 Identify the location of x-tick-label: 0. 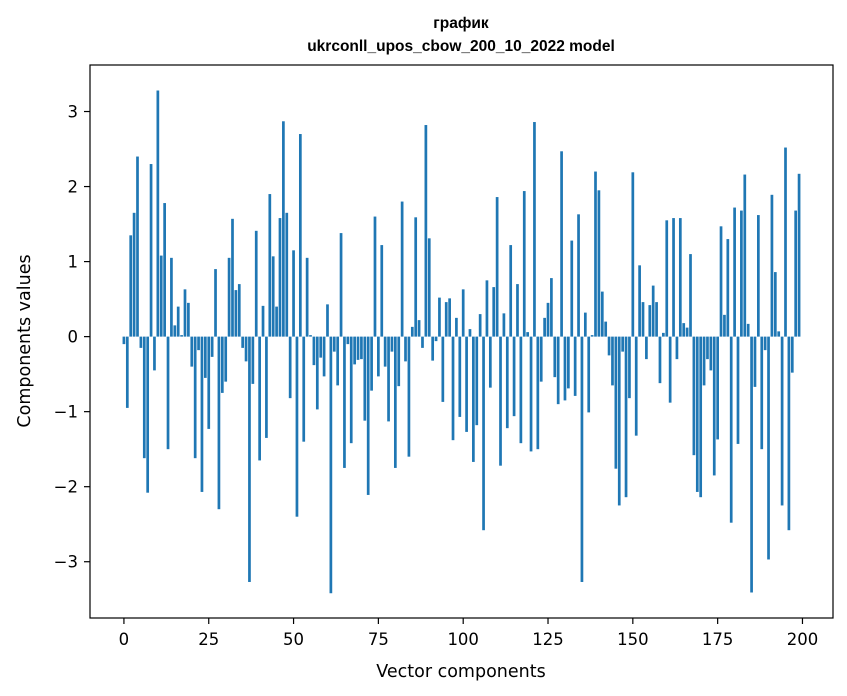
(124, 639).